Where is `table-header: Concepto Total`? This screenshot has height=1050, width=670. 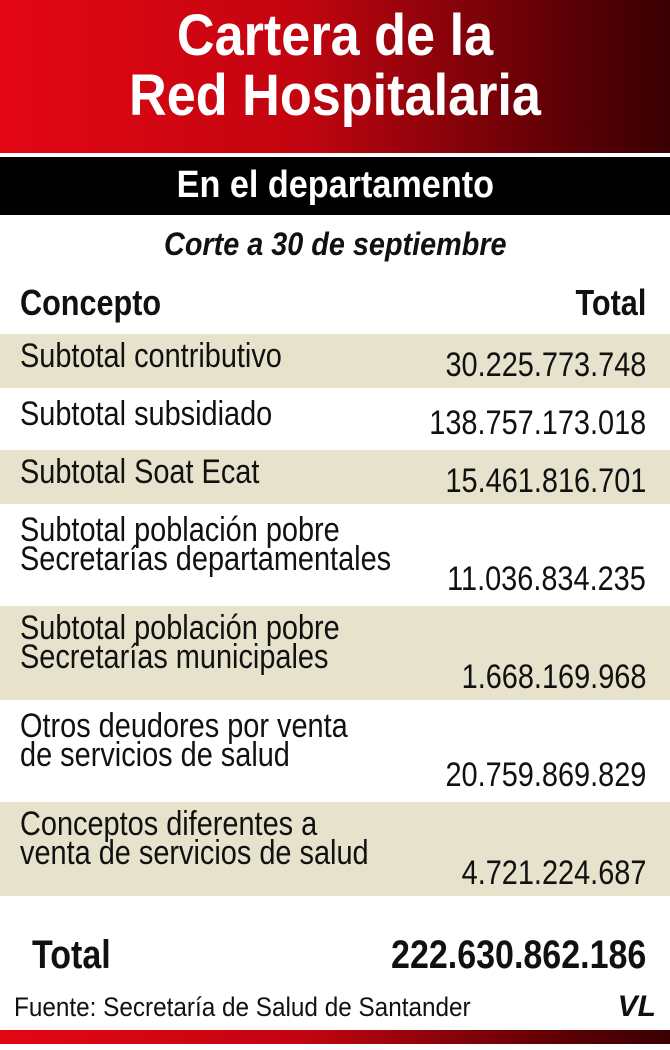 table-header: Concepto Total is located at coordinates (335, 303).